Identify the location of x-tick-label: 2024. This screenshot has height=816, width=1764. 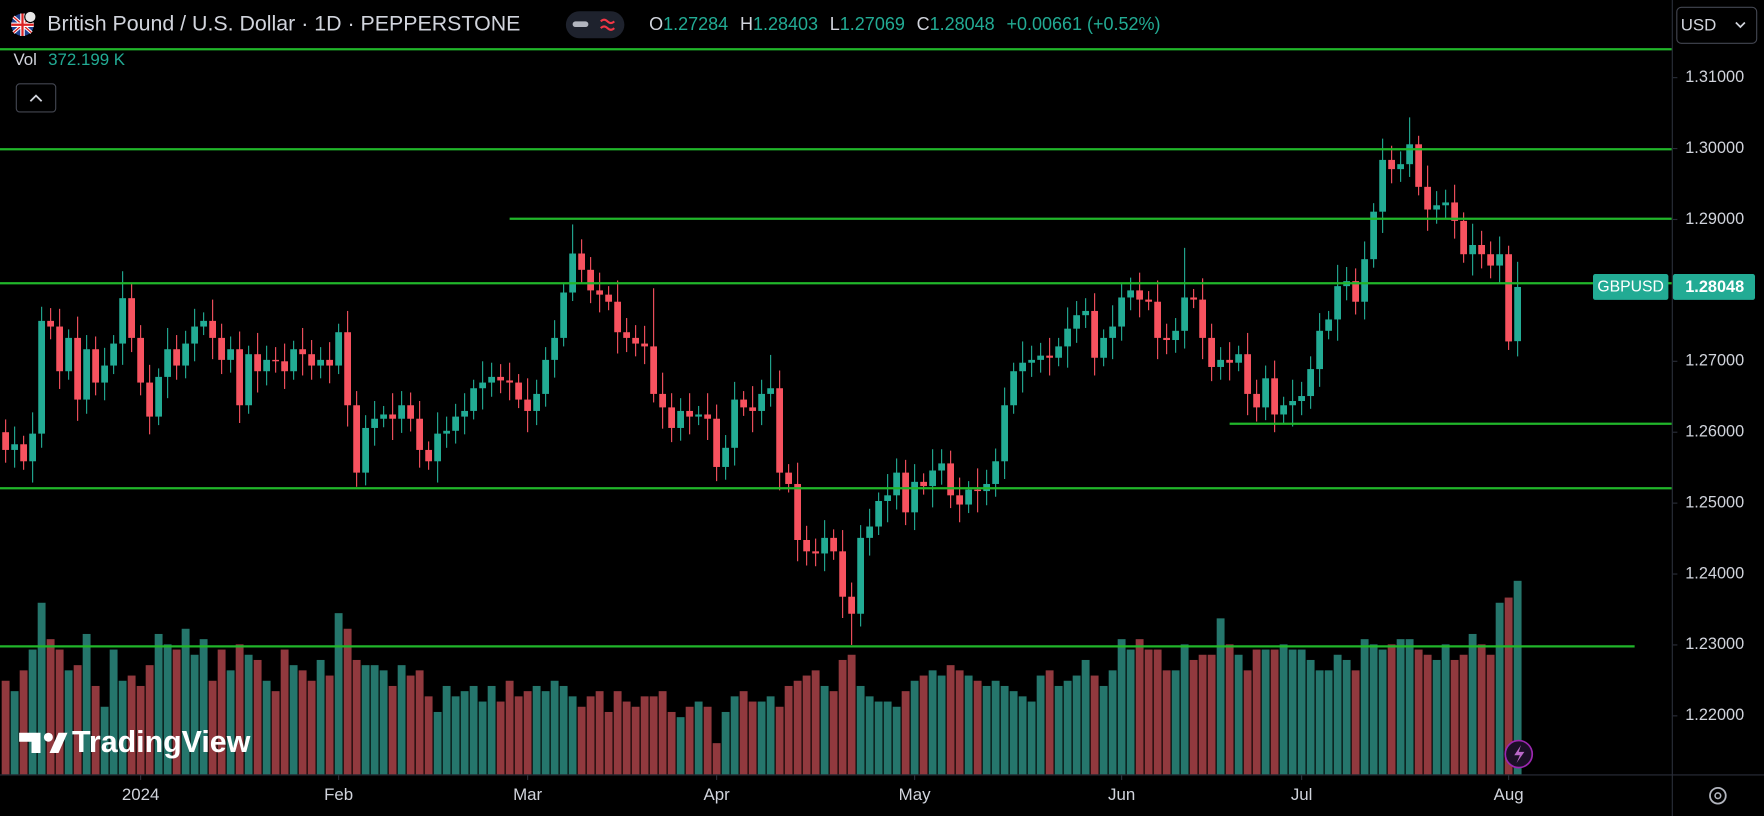
(141, 794).